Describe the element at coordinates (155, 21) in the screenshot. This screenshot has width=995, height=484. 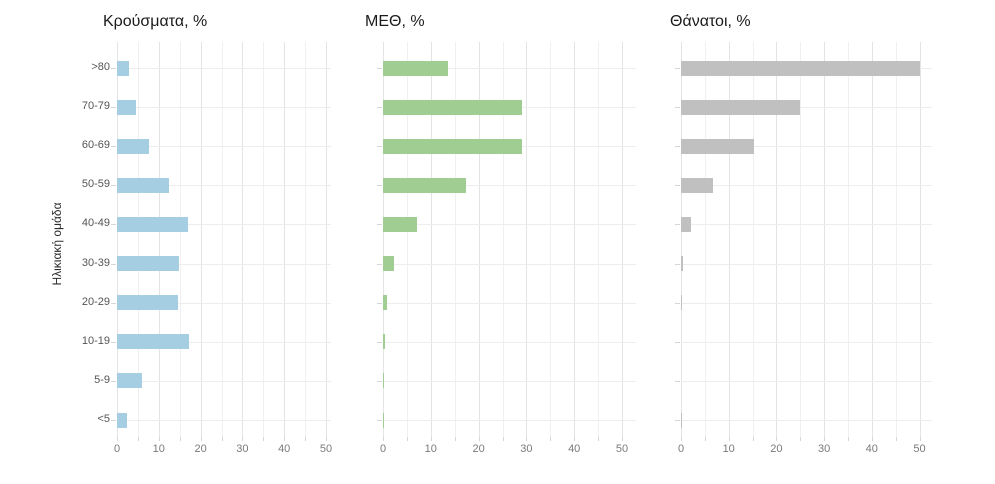
I see `panel-title: Κρούσματα, %` at that location.